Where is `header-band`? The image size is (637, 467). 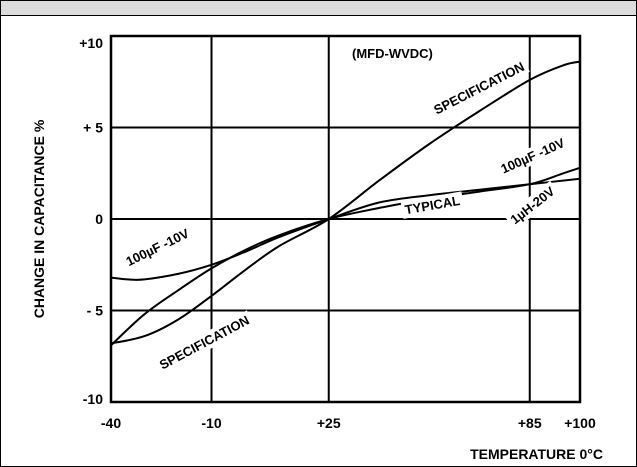
header-band is located at coordinates (318, 8).